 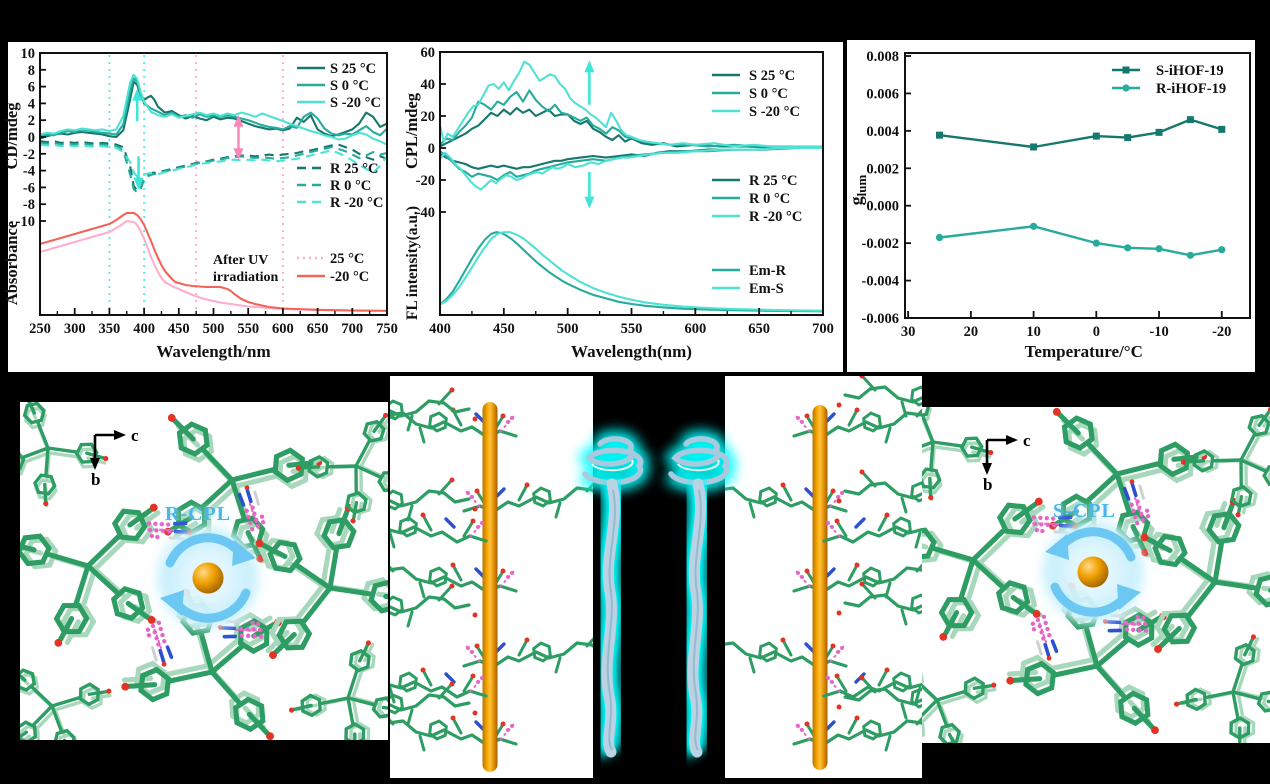 I want to click on x-tick-label: 0, so click(x=1096, y=332).